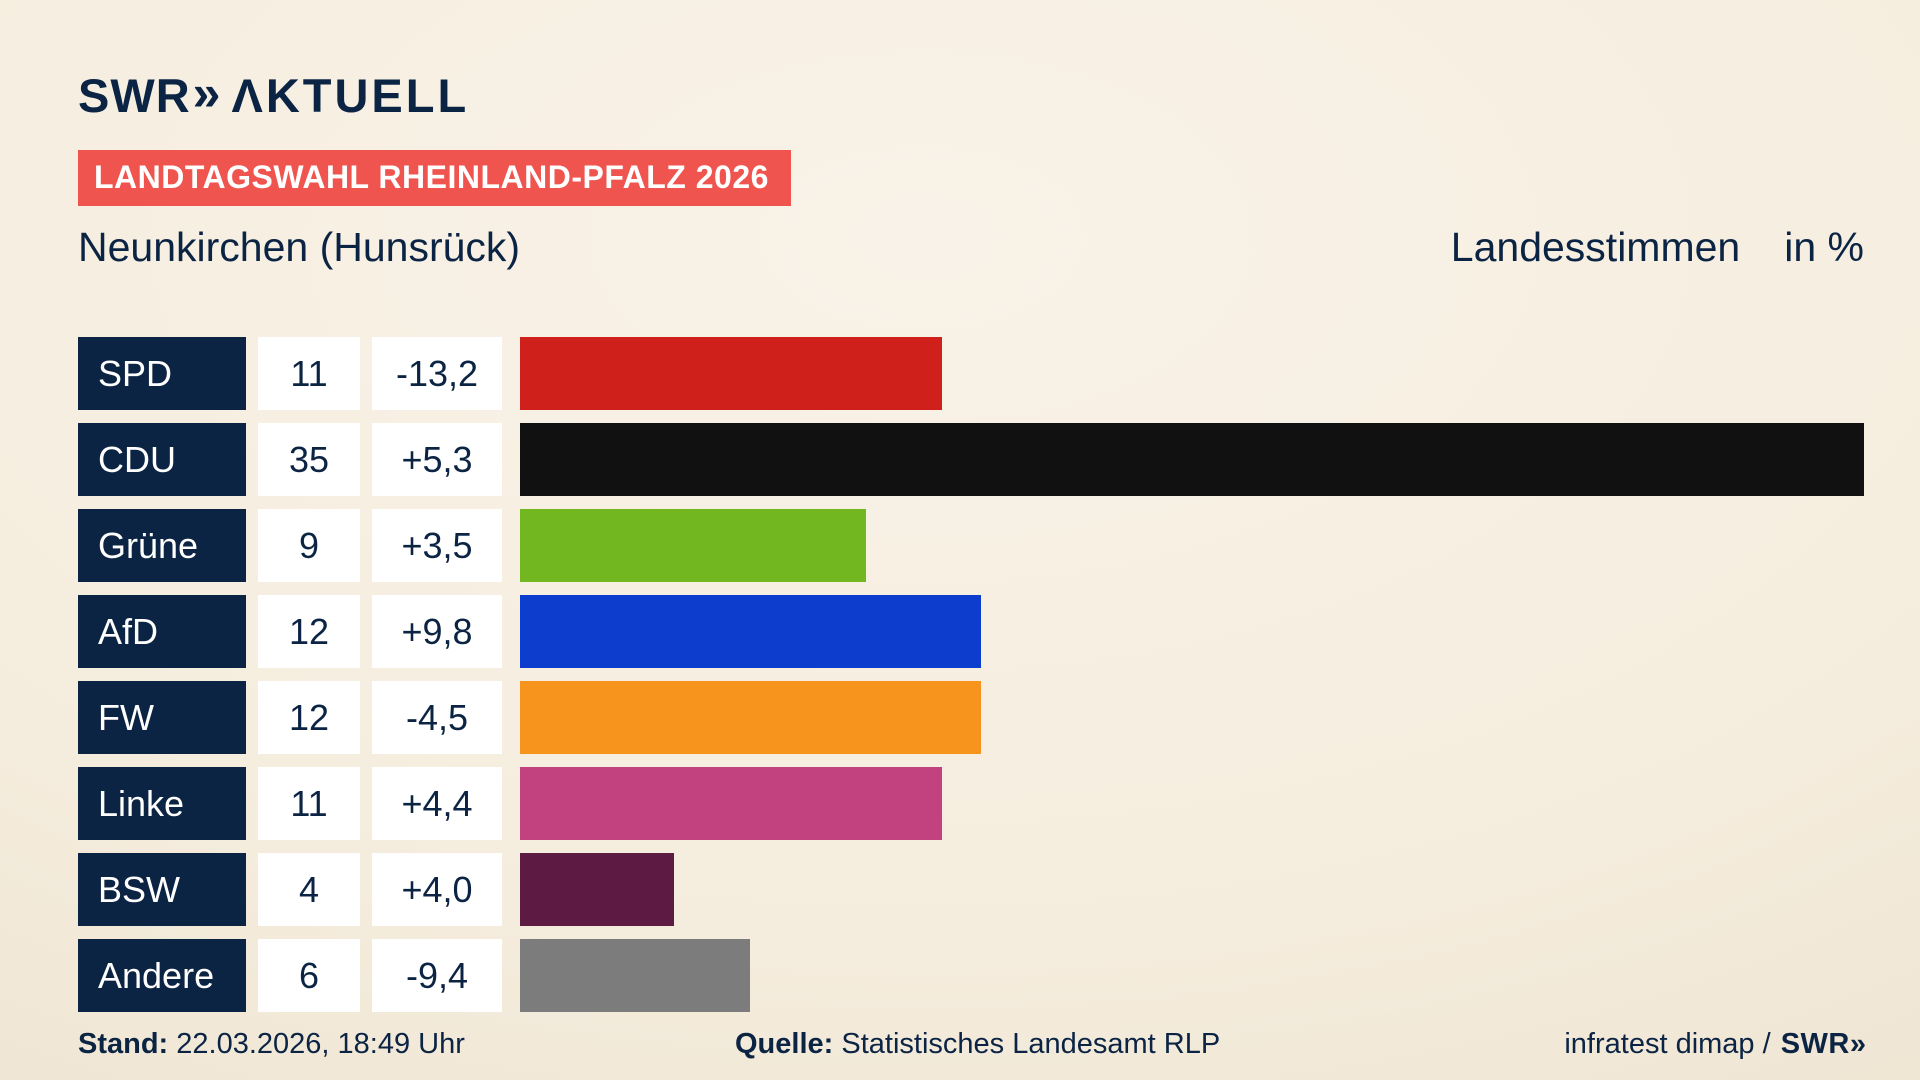  What do you see at coordinates (141, 803) in the screenshot?
I see `party-name: Linke` at bounding box center [141, 803].